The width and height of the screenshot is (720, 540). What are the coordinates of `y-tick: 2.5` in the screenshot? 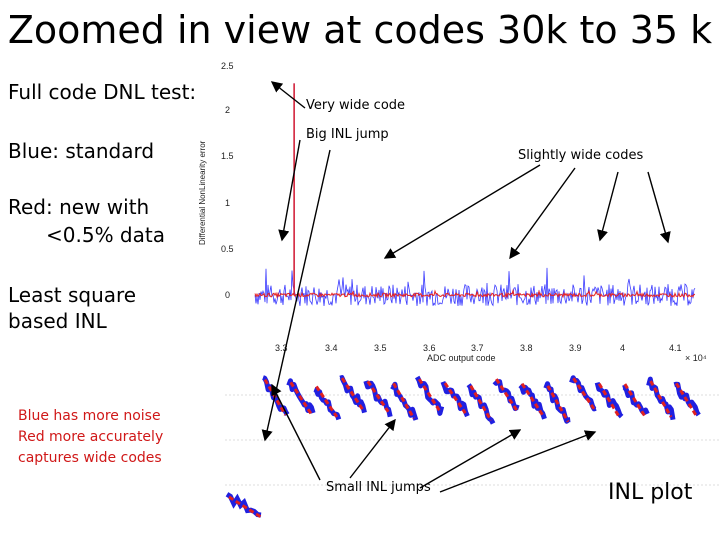 It's located at (227, 66).